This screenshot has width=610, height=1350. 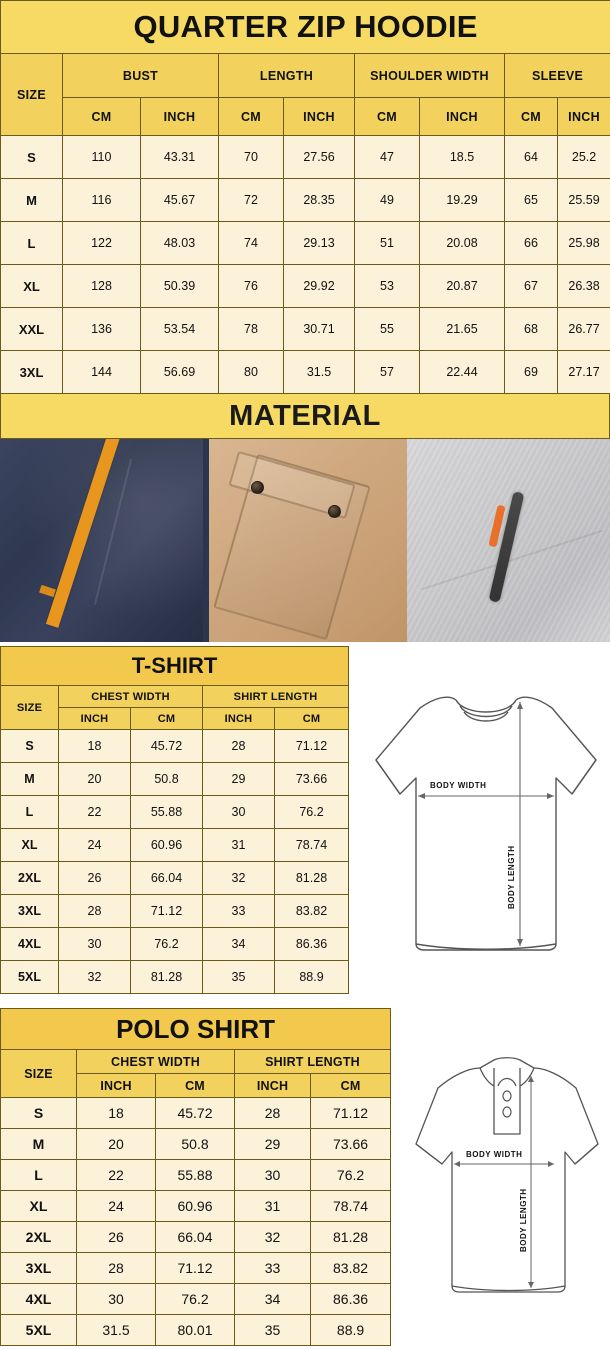 I want to click on hoodie-group-length: LENGTH, so click(x=286, y=75).